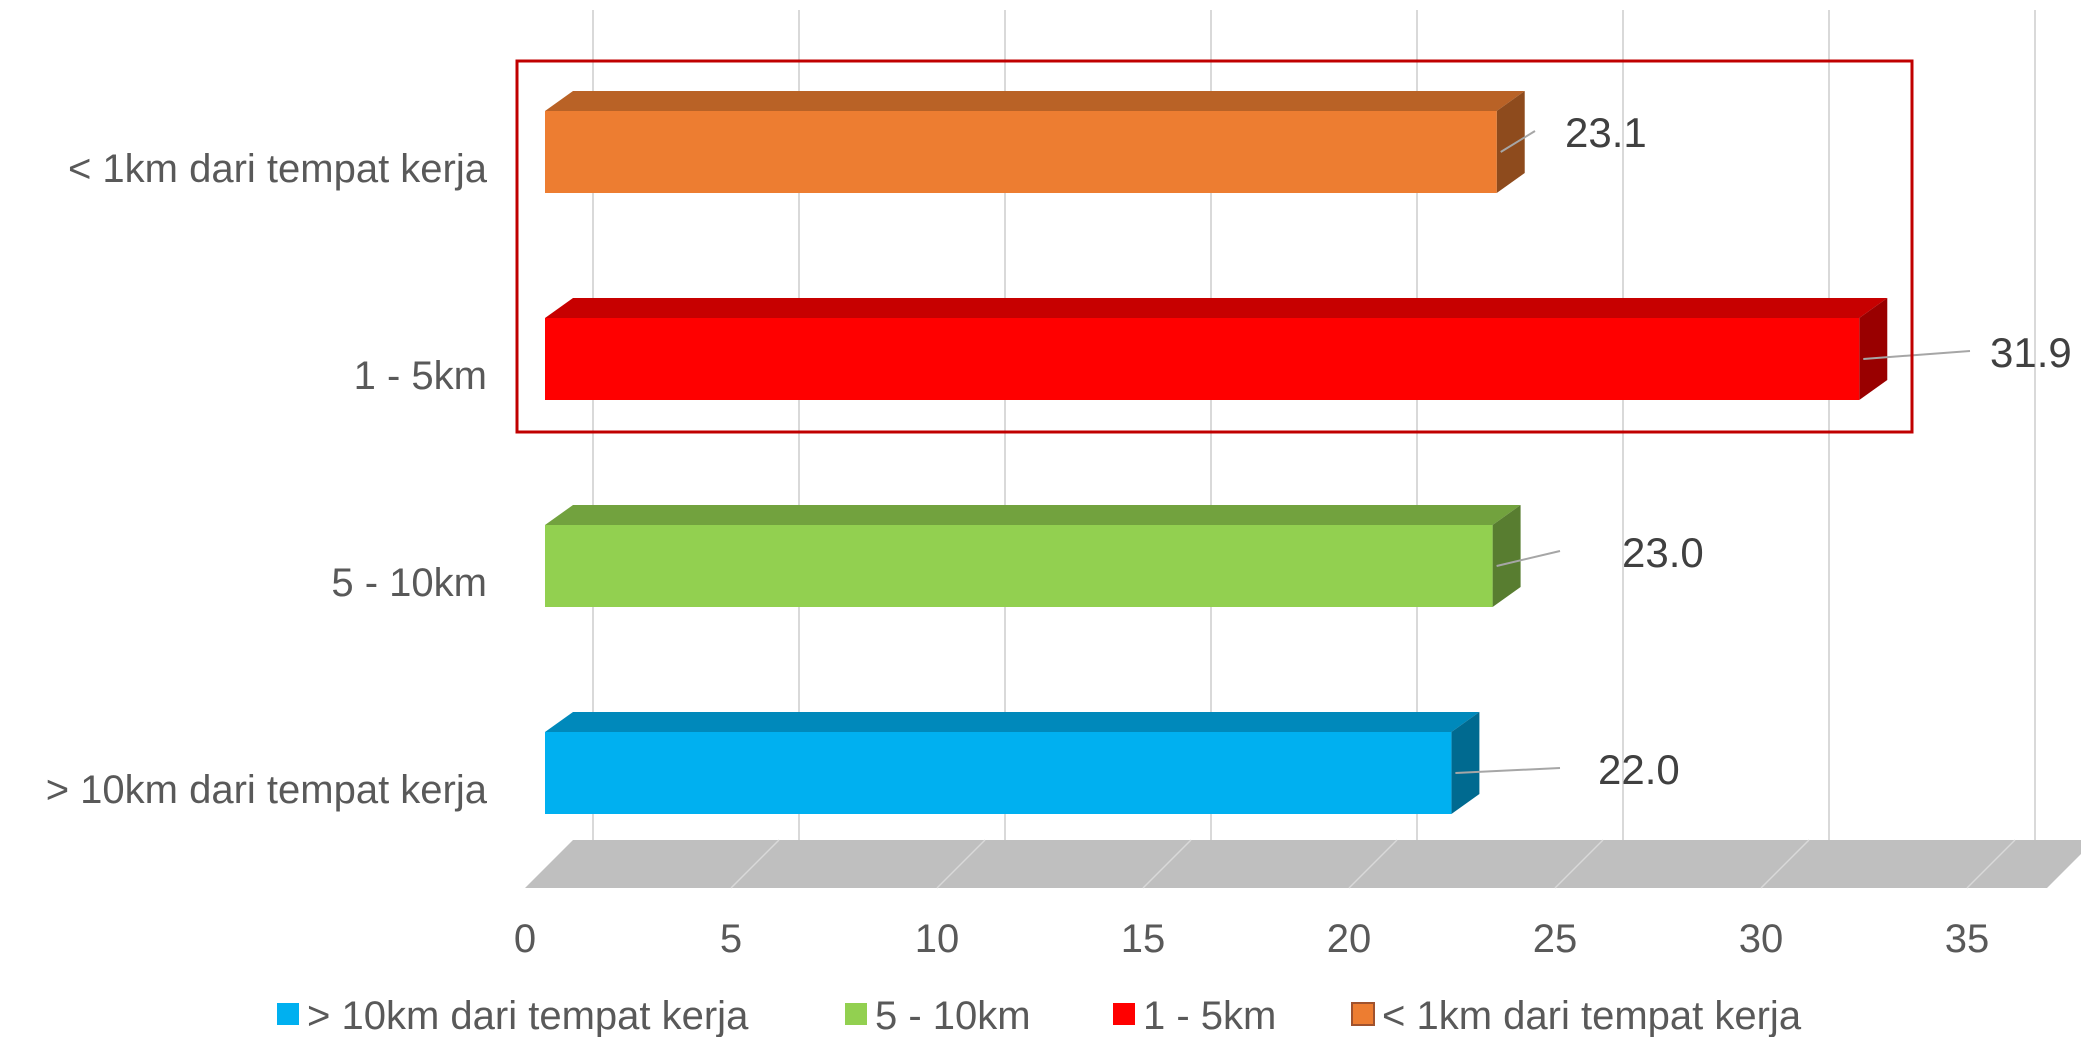  I want to click on x-tick-label: 15, so click(1143, 939).